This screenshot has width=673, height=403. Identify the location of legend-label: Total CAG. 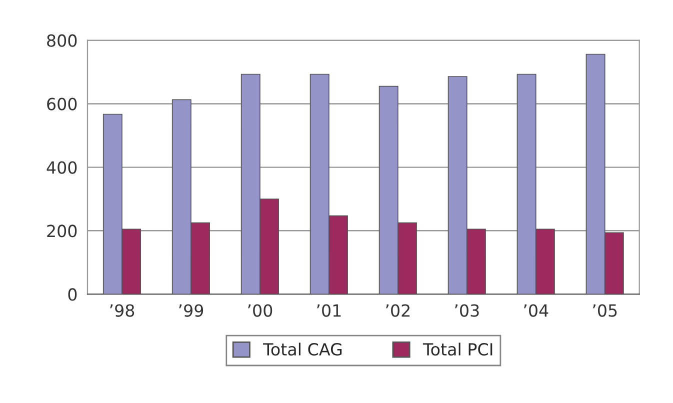
(302, 349).